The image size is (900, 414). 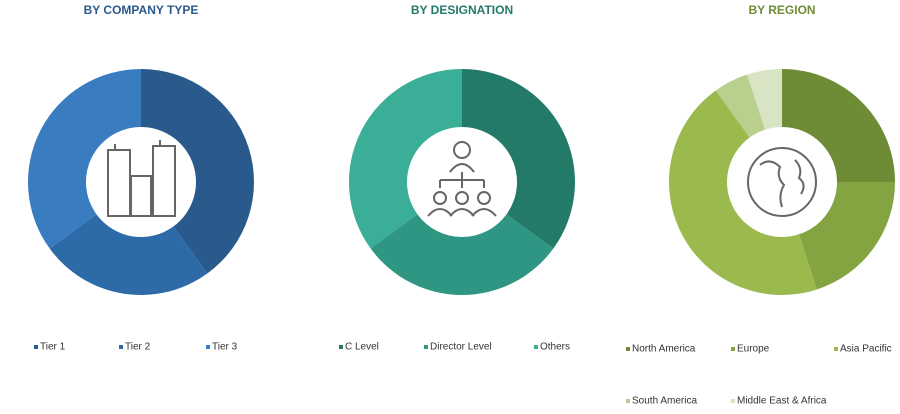 What do you see at coordinates (362, 347) in the screenshot?
I see `legend-label: C Level` at bounding box center [362, 347].